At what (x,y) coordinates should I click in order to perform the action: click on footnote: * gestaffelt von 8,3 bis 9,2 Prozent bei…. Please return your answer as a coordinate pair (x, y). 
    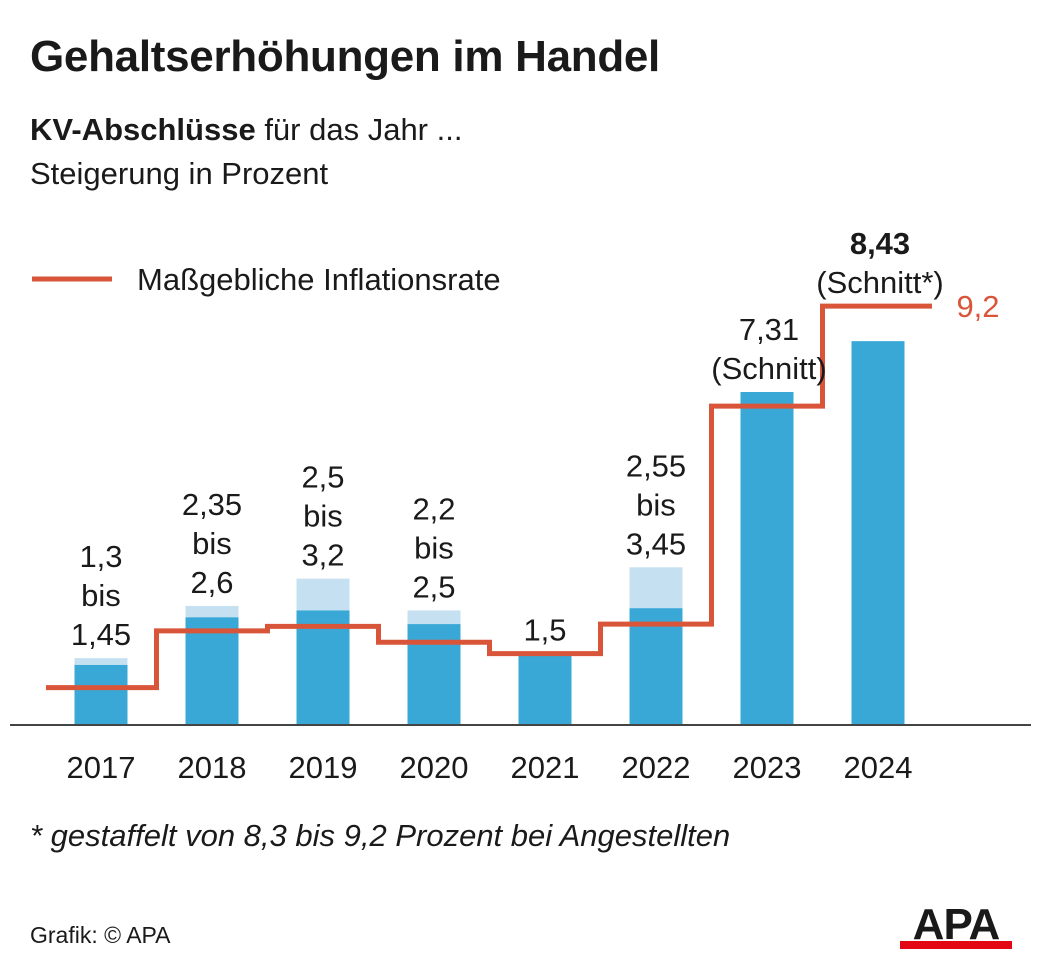
    Looking at the image, I should click on (380, 835).